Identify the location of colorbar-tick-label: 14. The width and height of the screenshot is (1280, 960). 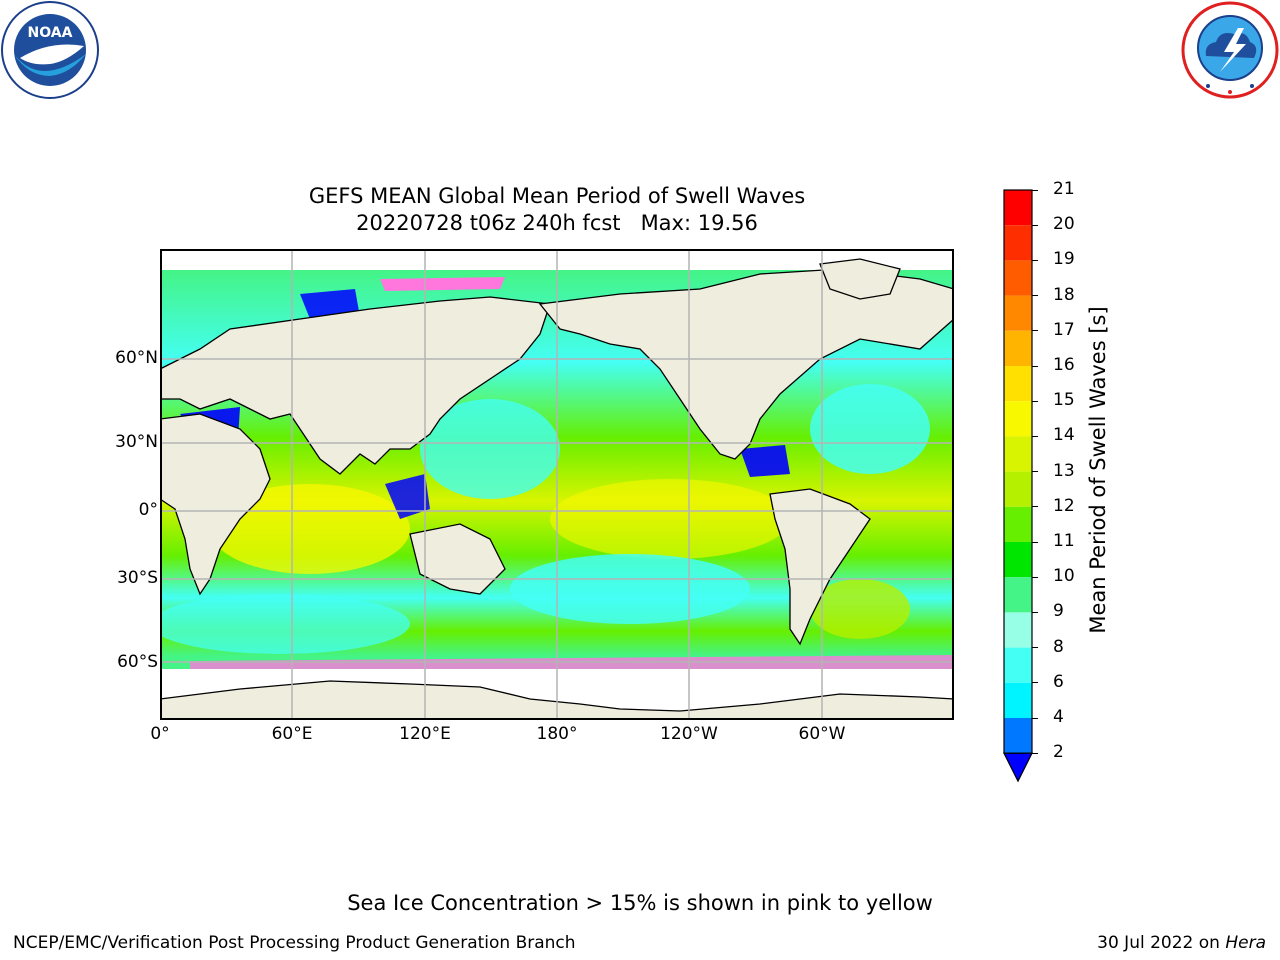
(1064, 435).